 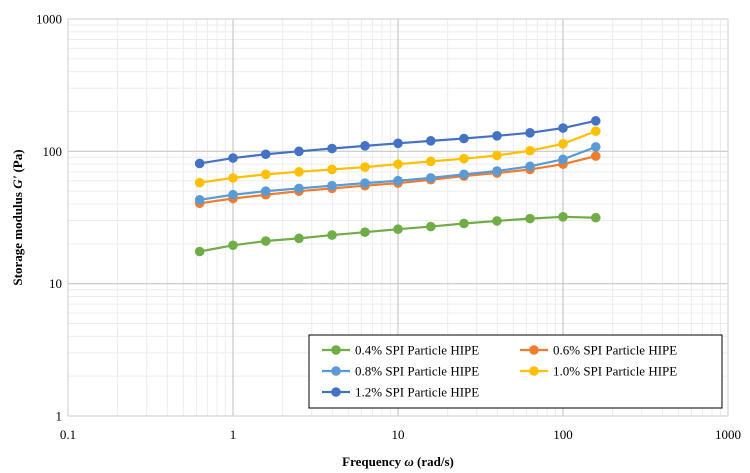 What do you see at coordinates (59, 416) in the screenshot?
I see `y-tick-label: 1` at bounding box center [59, 416].